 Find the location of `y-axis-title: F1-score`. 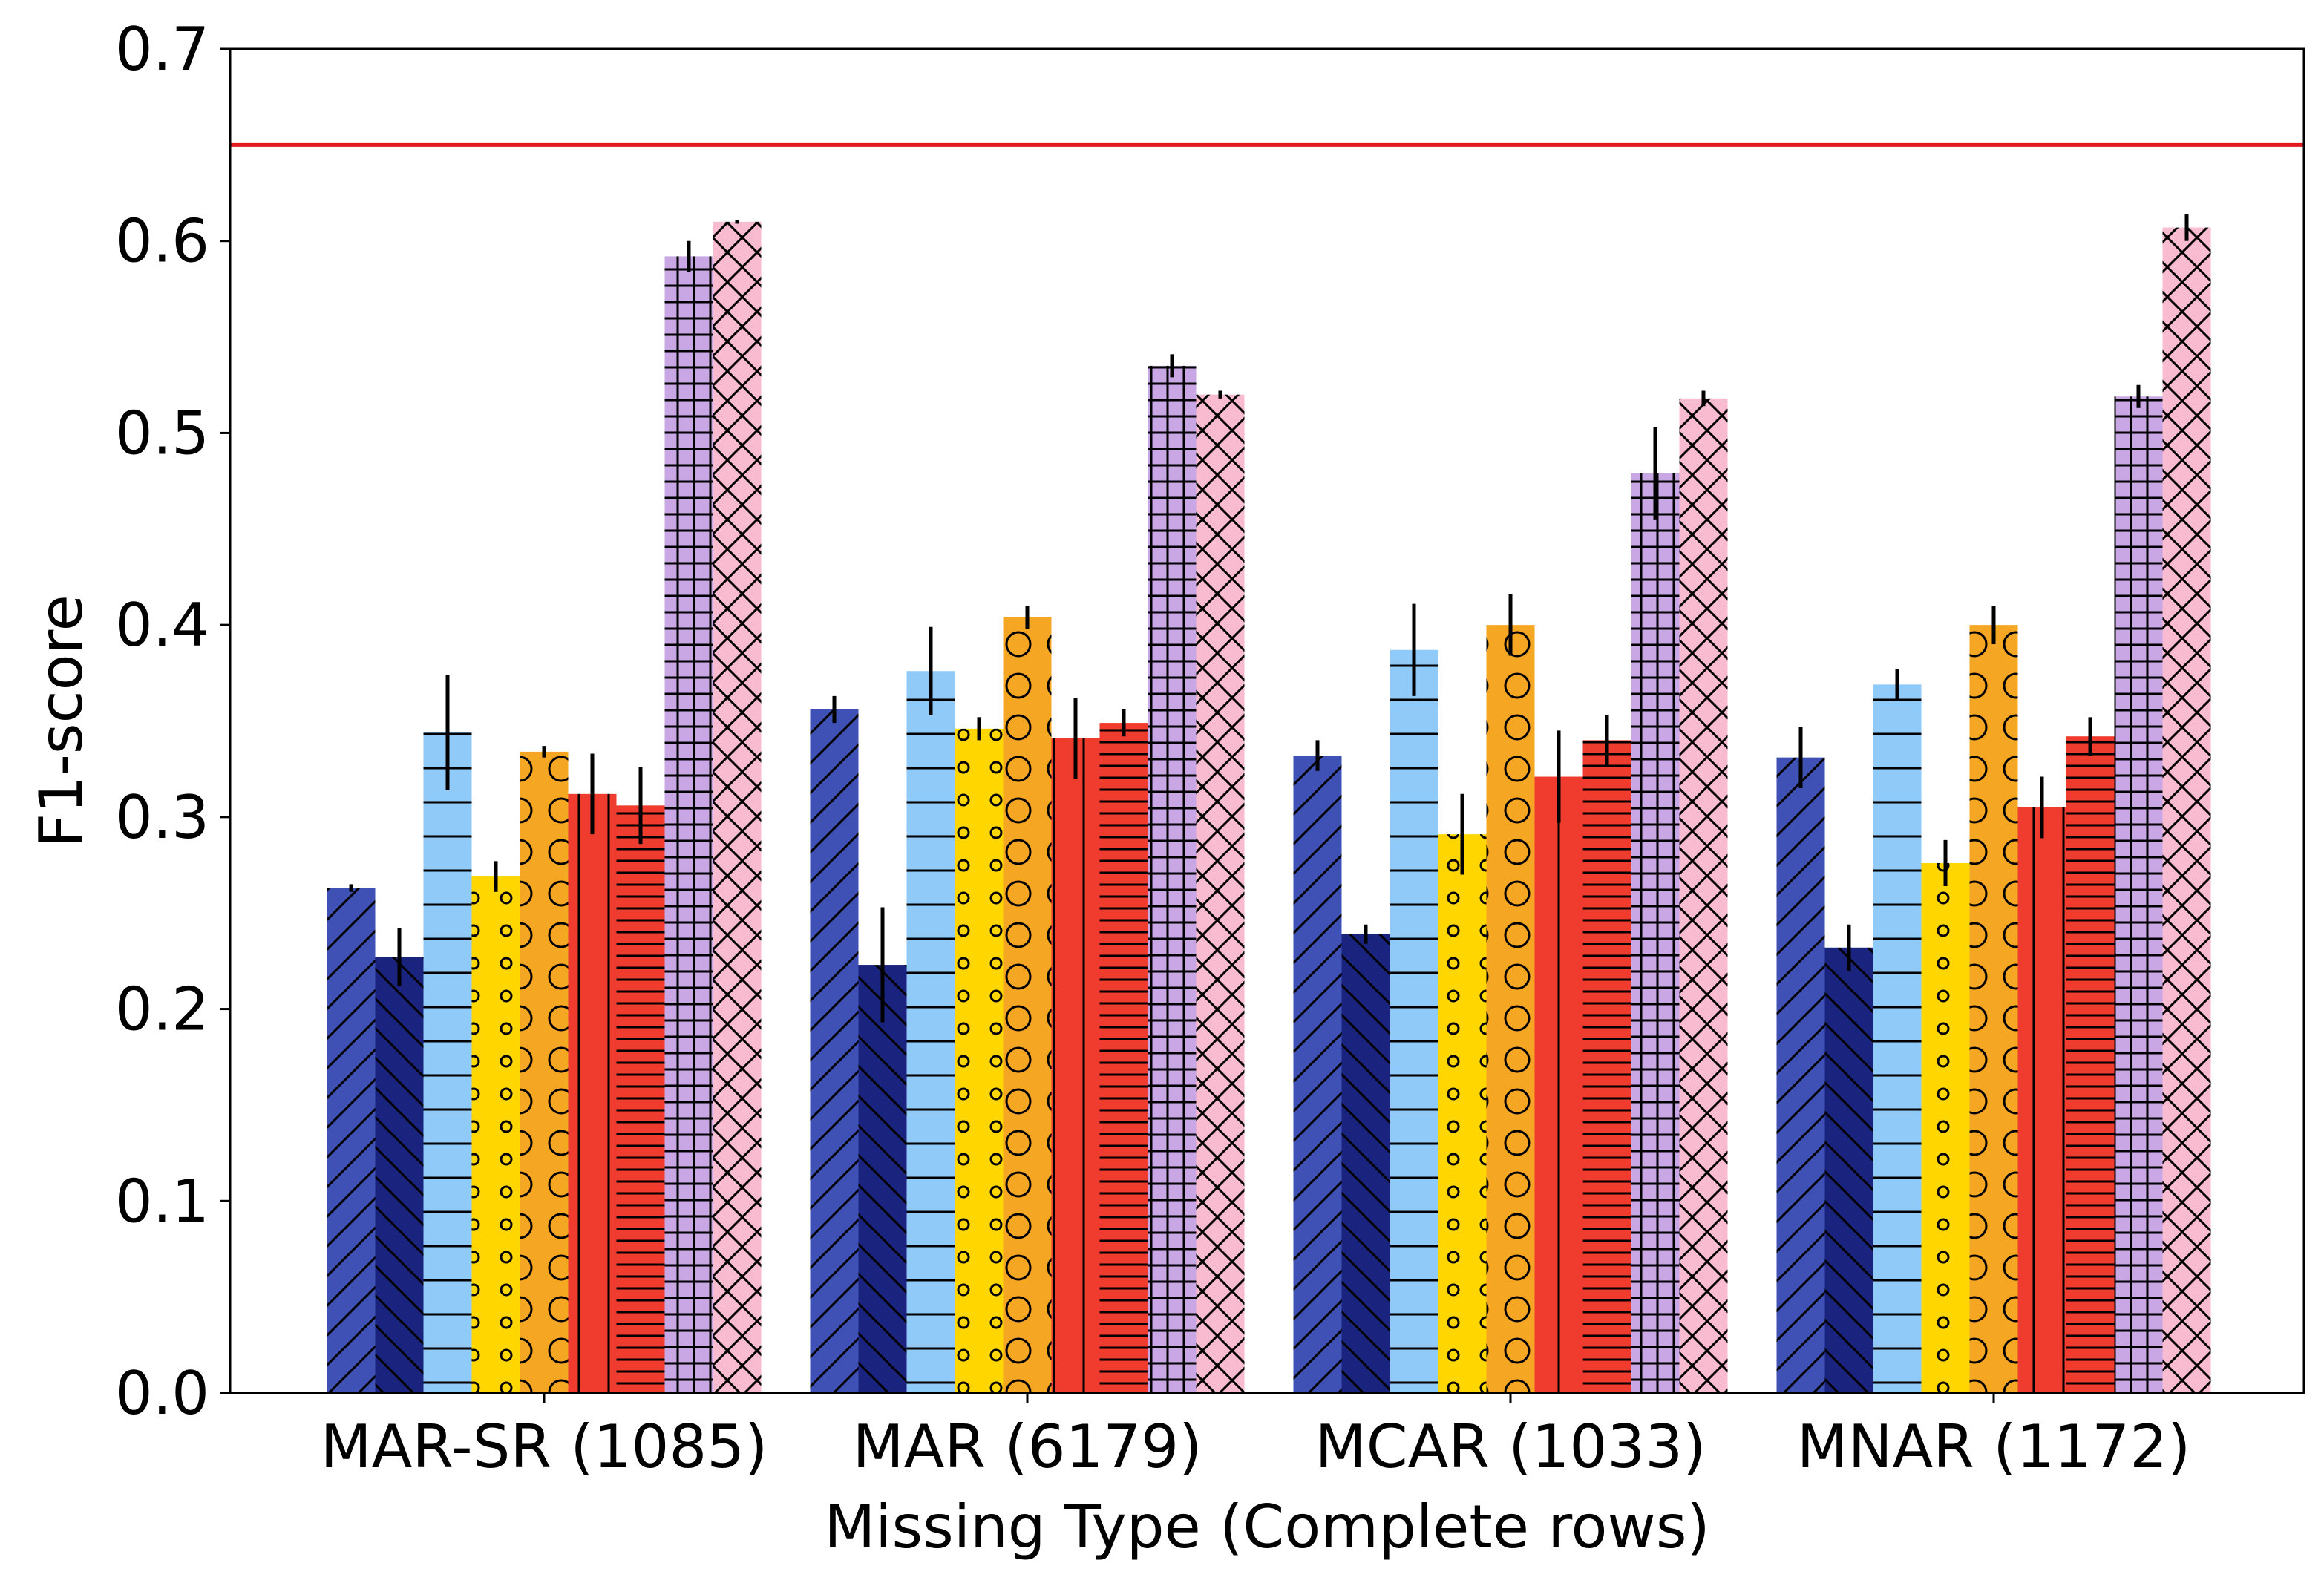

y-axis-title: F1-score is located at coordinates (61, 721).